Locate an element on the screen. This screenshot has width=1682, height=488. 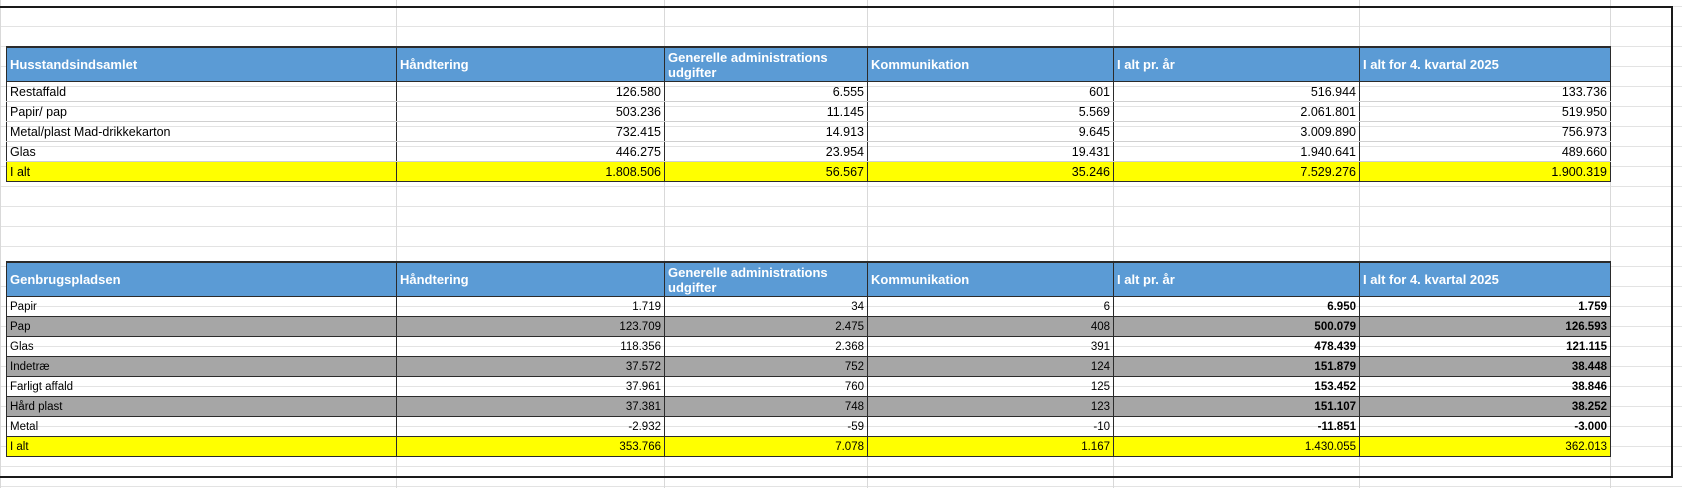
value-cell: 151.107 is located at coordinates (1236, 406).